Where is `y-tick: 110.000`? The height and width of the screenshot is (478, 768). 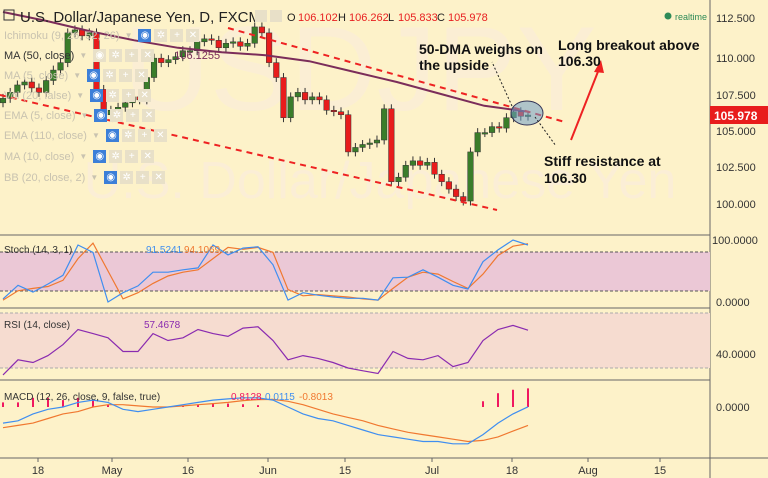 y-tick: 110.000 is located at coordinates (735, 59).